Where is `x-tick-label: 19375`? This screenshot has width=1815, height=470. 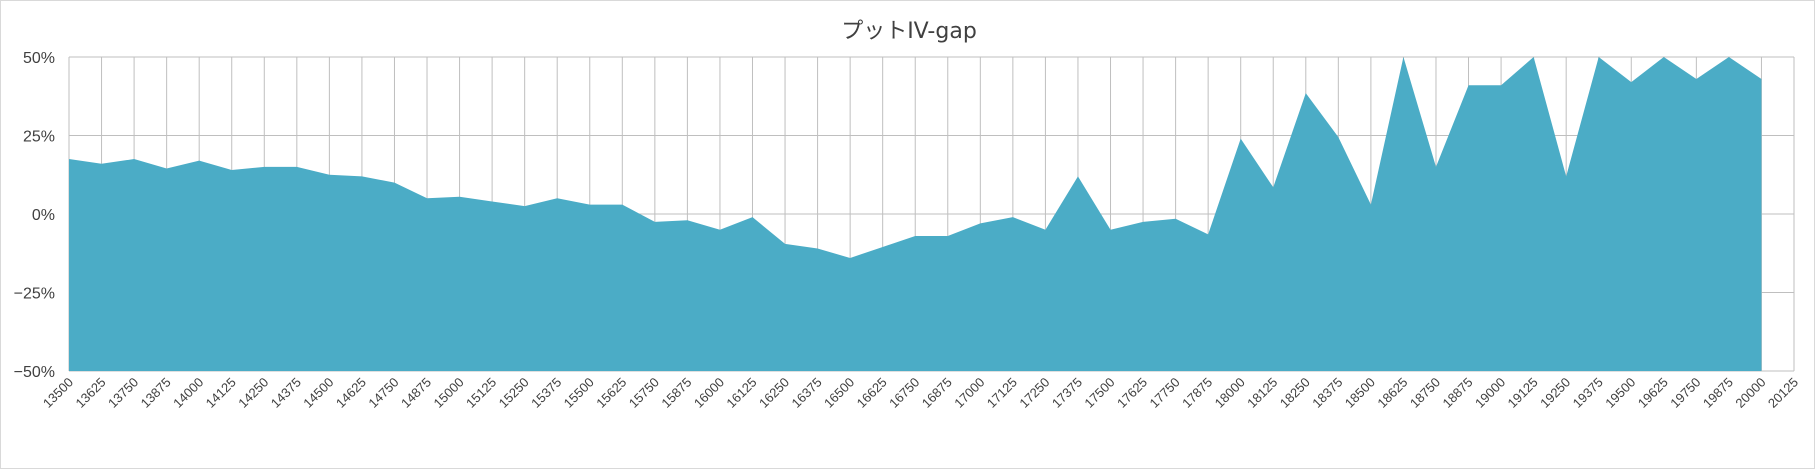 x-tick-label: 19375 is located at coordinates (1588, 393).